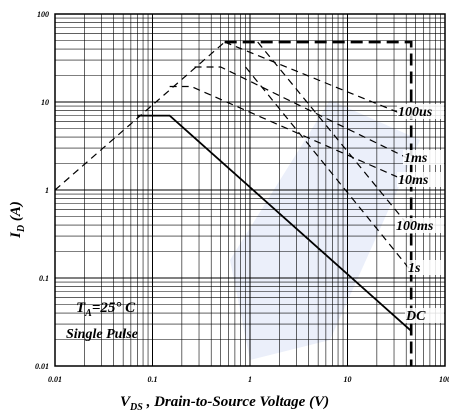  What do you see at coordinates (126, 402) in the screenshot?
I see `x-axis-label-main: V` at bounding box center [126, 402].